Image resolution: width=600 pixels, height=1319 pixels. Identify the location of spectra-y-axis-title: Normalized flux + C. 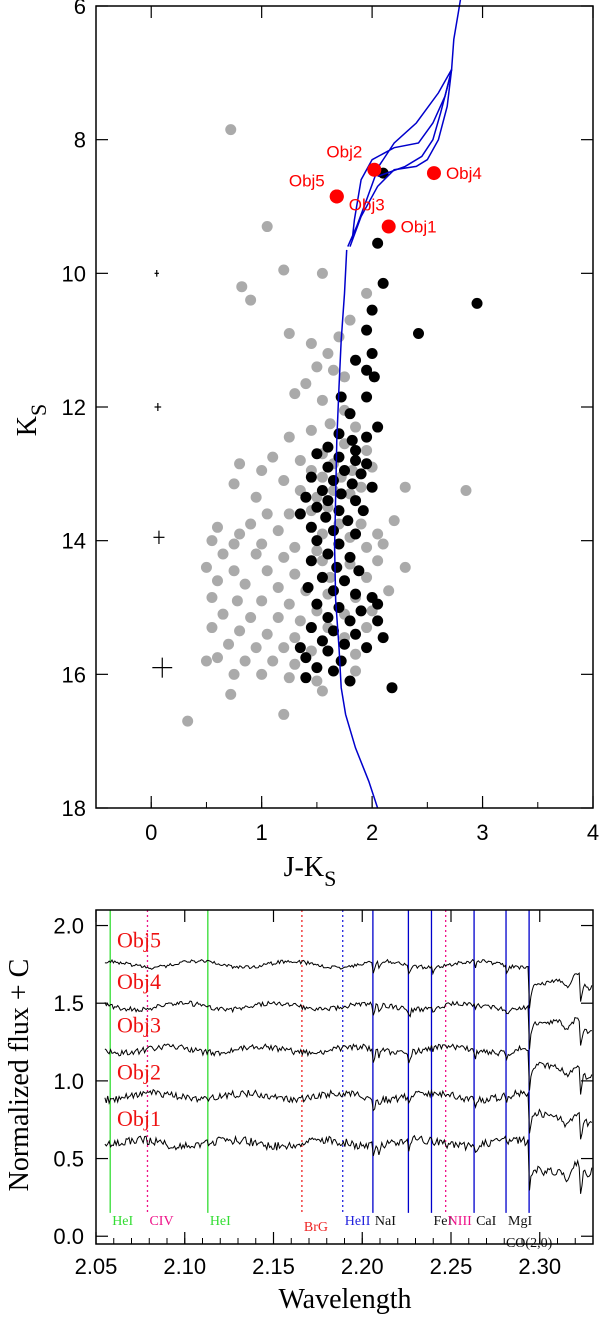
(19, 1075).